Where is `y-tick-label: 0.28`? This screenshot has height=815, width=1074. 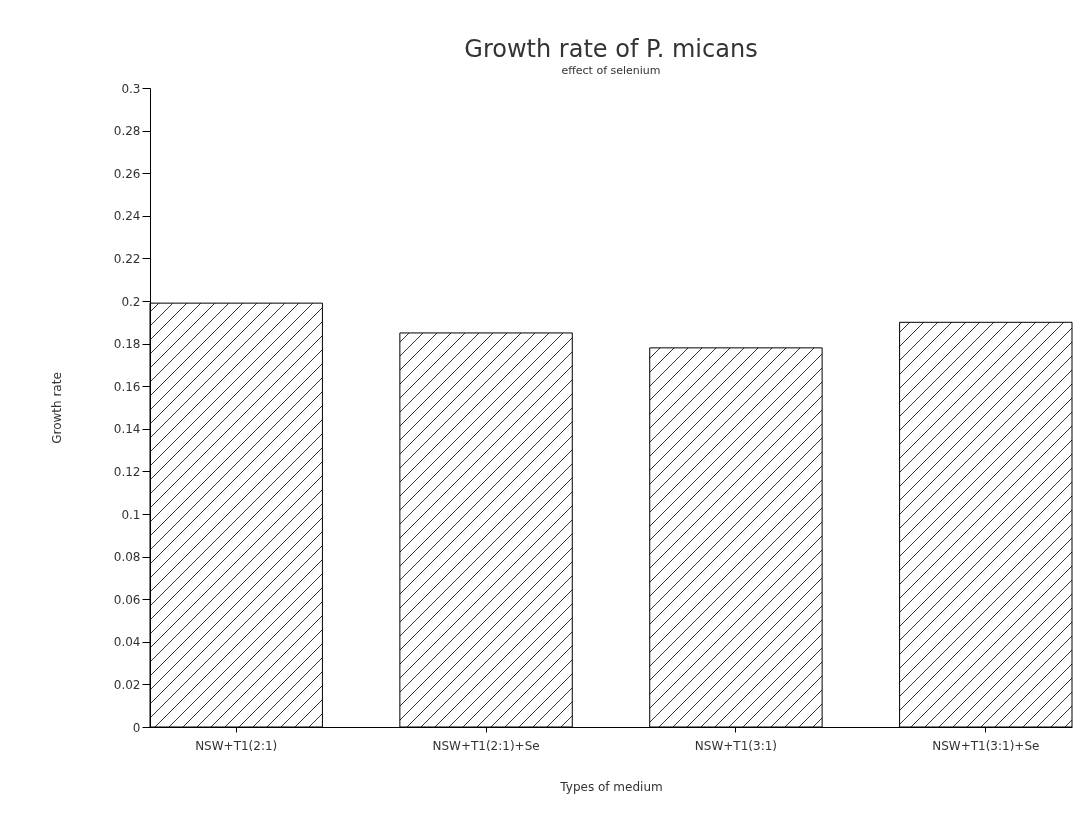
y-tick-label: 0.28 is located at coordinates (127, 131).